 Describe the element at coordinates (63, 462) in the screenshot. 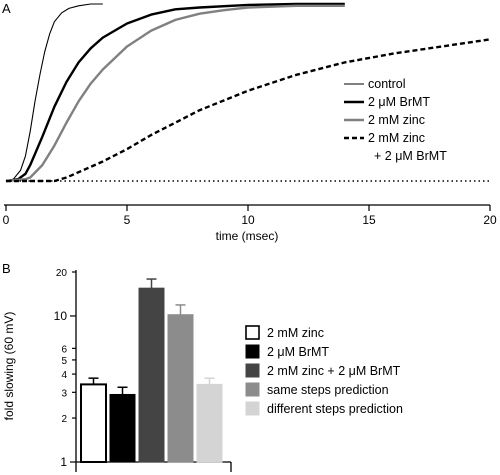

I see `y-tick-label: 1` at that location.